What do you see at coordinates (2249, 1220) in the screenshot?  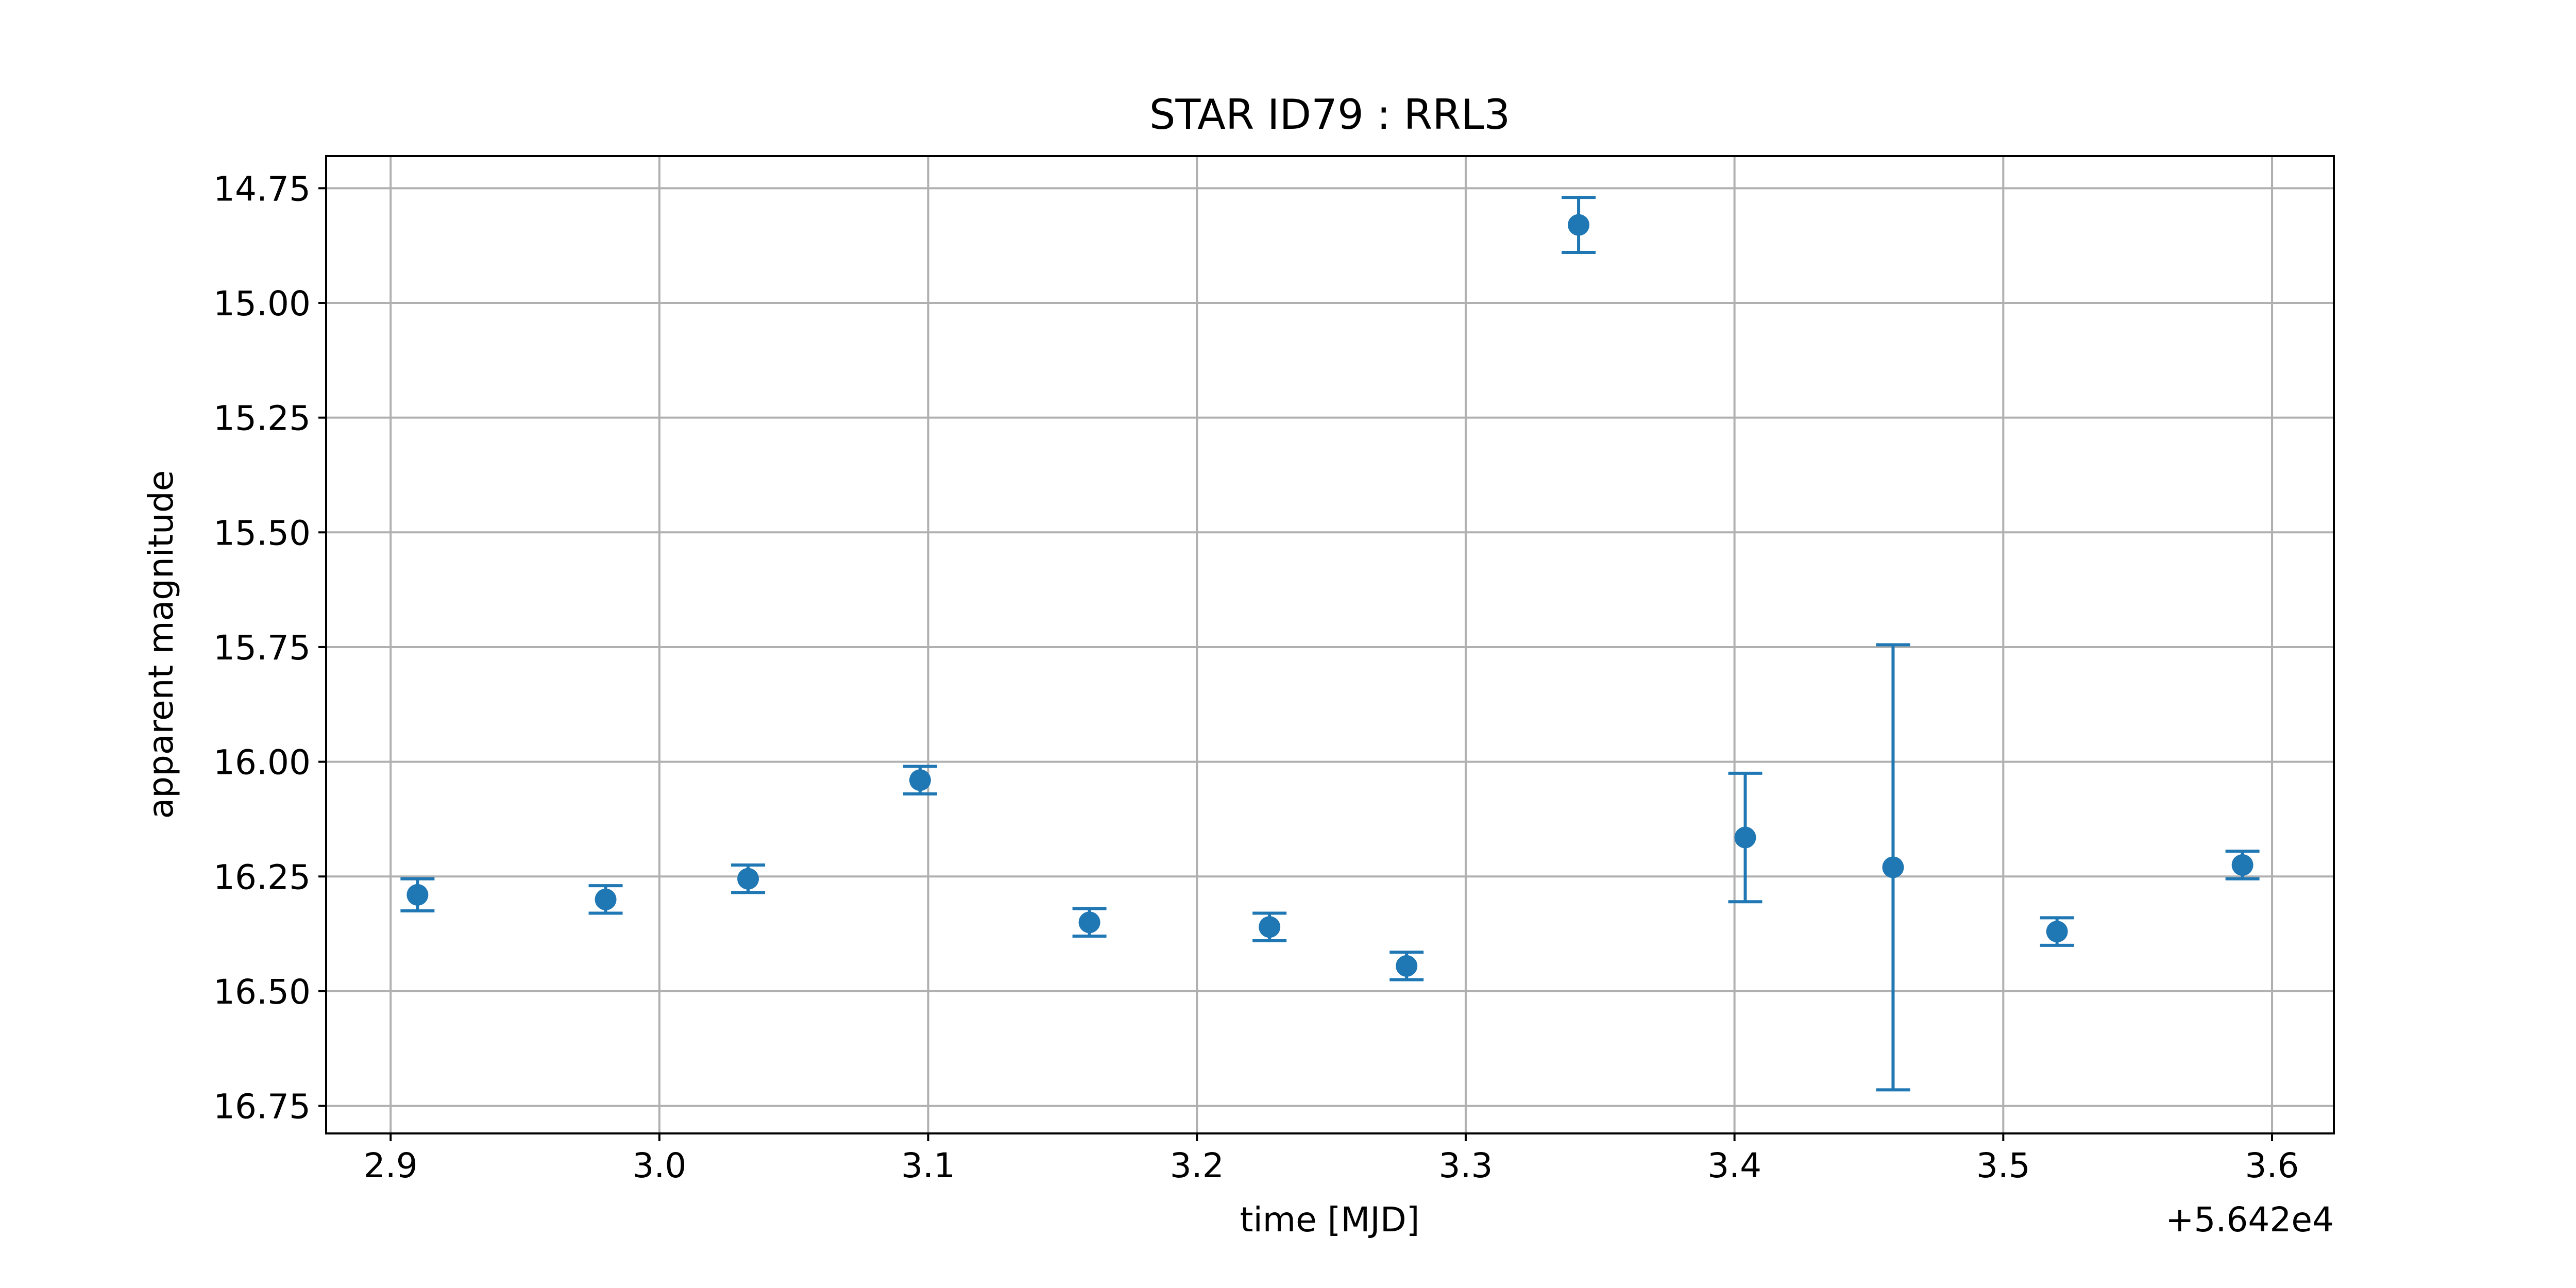 I see `x-axis-offset-label: +5.642e4` at bounding box center [2249, 1220].